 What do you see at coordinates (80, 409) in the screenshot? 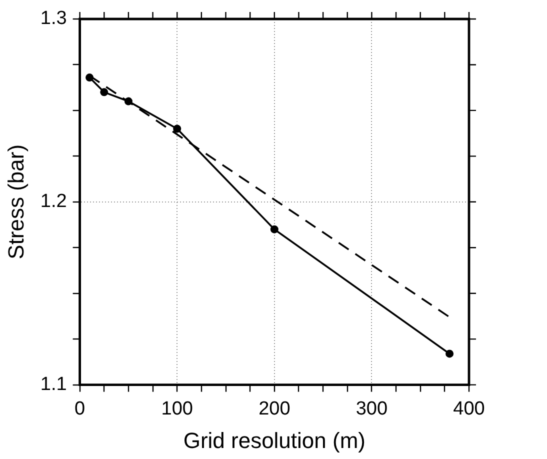
I see `x-tick-label: 0` at bounding box center [80, 409].